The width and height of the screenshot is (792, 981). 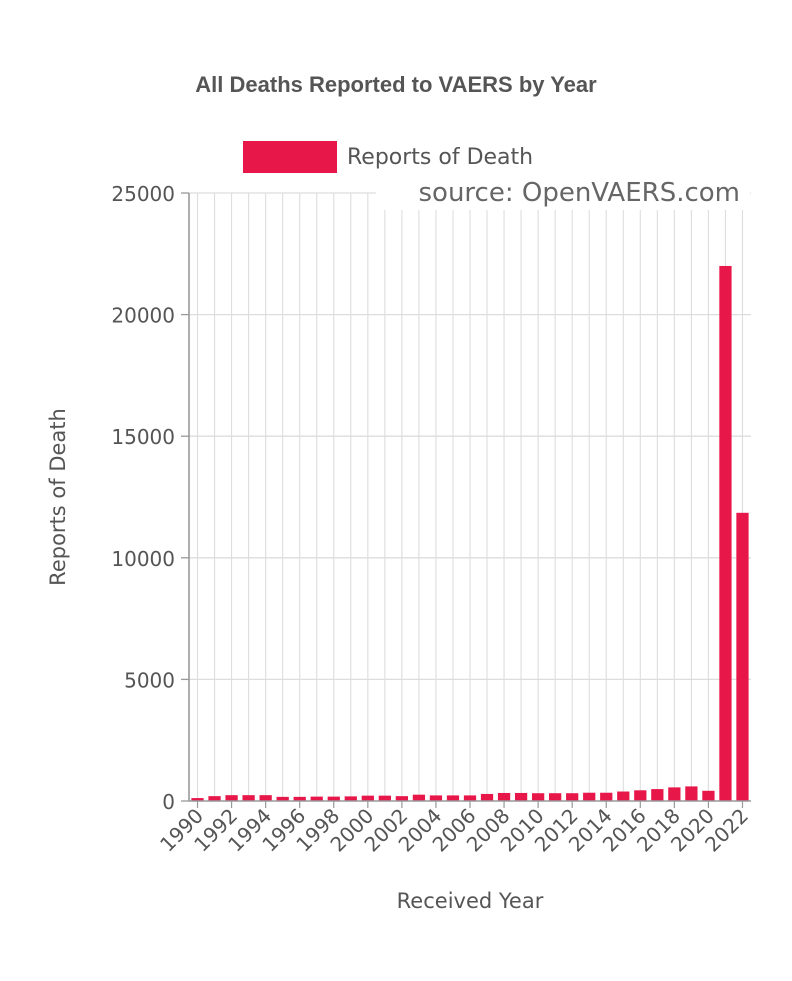 What do you see at coordinates (657, 795) in the screenshot?
I see `bar-2017` at bounding box center [657, 795].